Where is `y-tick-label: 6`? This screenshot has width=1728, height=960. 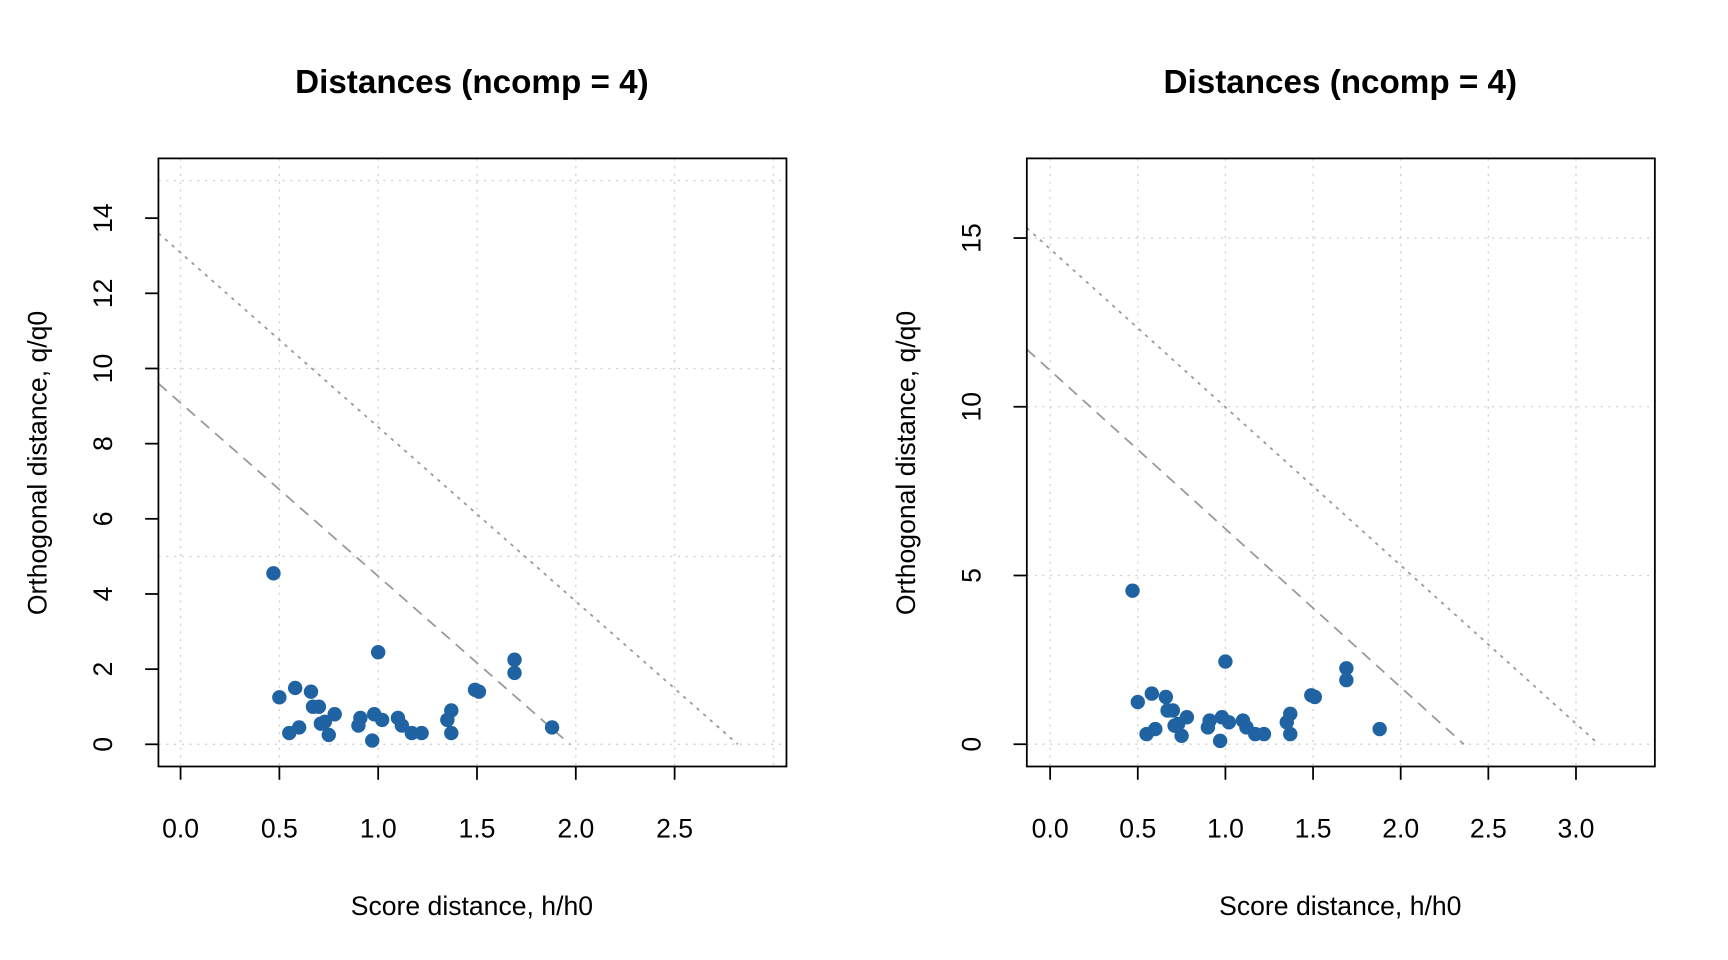 y-tick-label: 6 is located at coordinates (103, 518).